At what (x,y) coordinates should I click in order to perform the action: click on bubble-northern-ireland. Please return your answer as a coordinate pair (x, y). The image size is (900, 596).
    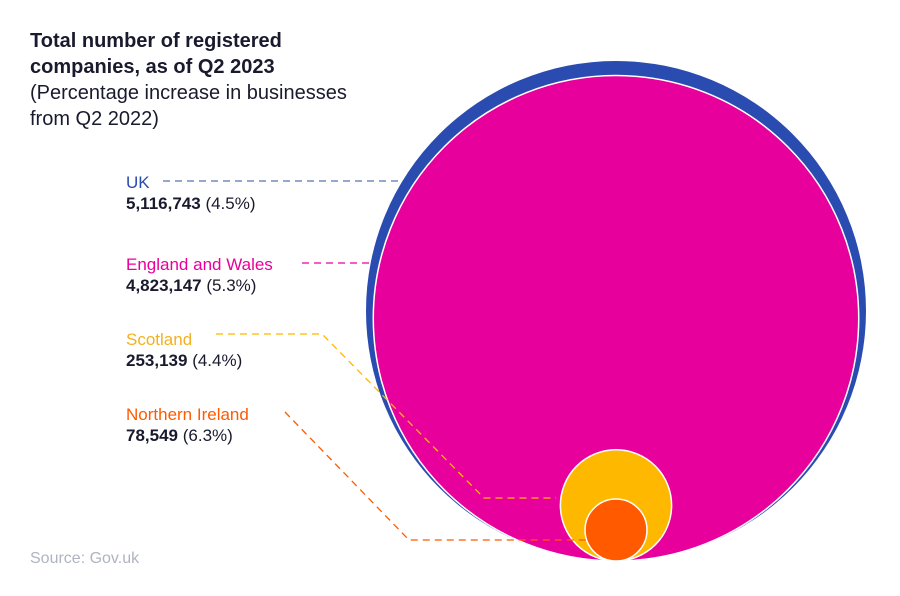
    Looking at the image, I should click on (616, 530).